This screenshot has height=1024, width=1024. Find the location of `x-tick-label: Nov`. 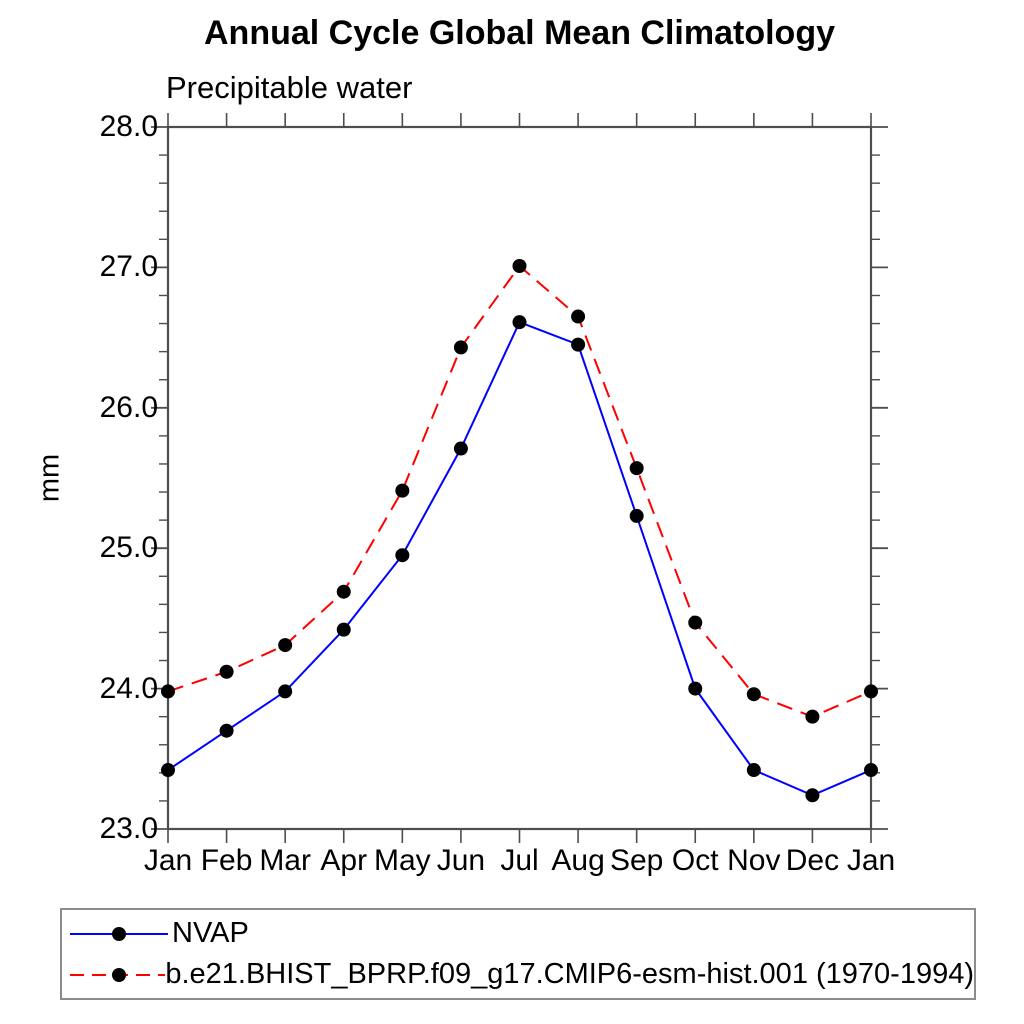

x-tick-label: Nov is located at coordinates (754, 860).